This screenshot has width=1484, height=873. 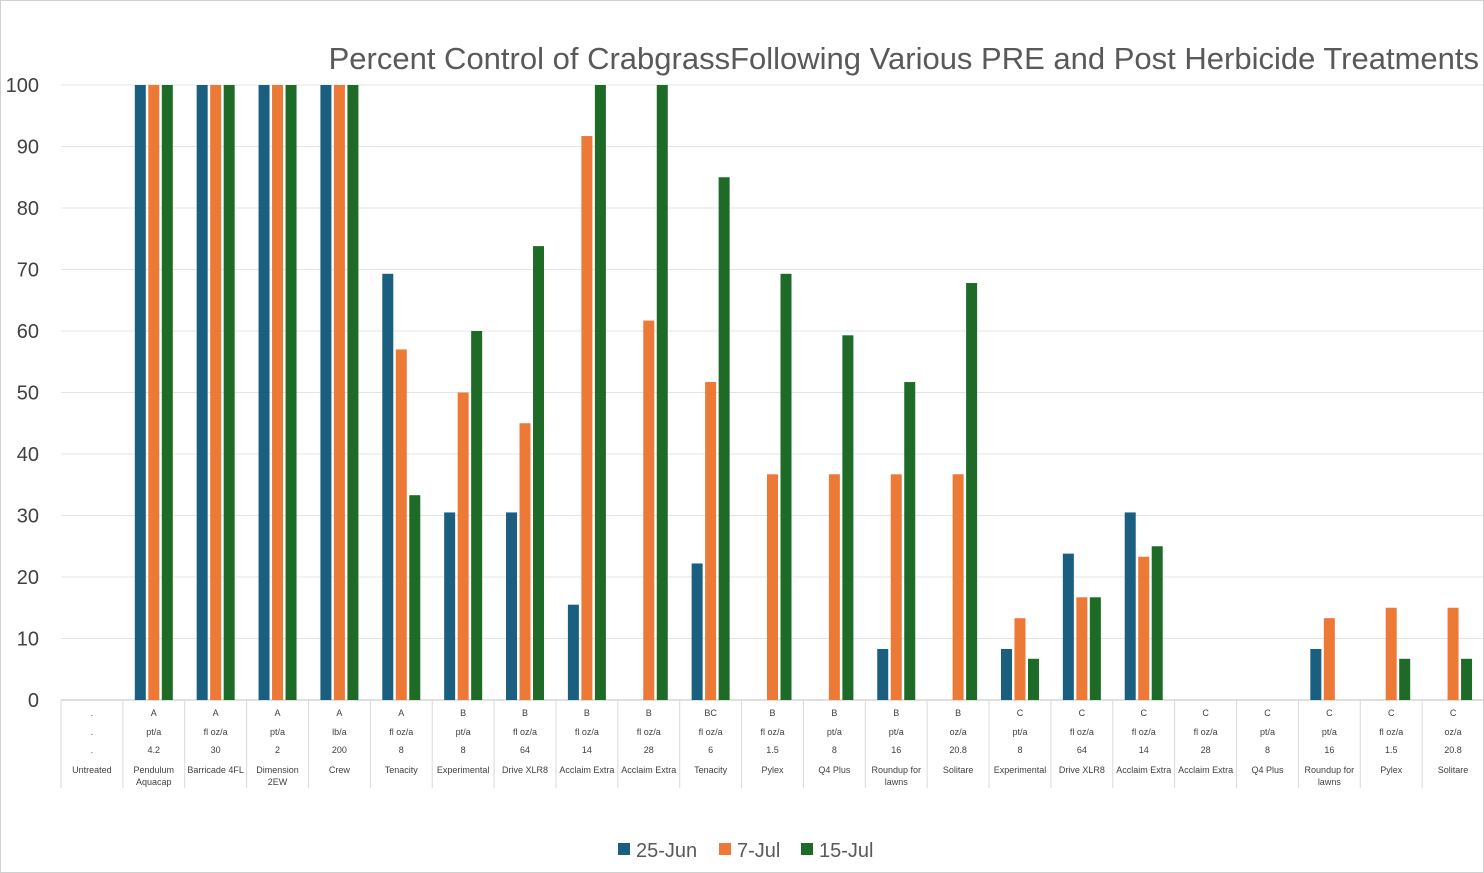 What do you see at coordinates (897, 782) in the screenshot?
I see `category-name: lawns` at bounding box center [897, 782].